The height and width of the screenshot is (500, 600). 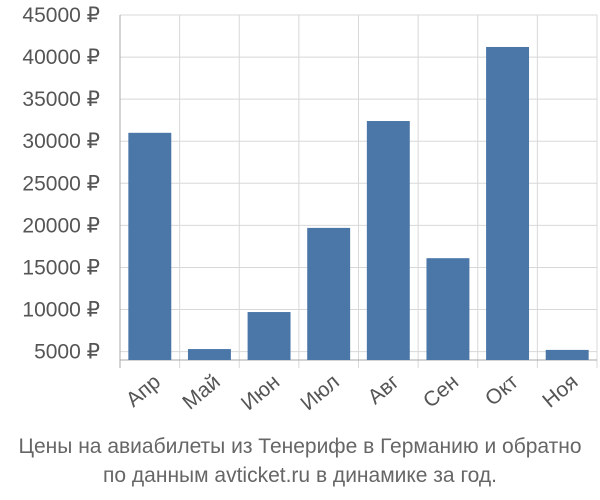 What do you see at coordinates (260, 392) in the screenshot?
I see `x-tick-label: Июн` at bounding box center [260, 392].